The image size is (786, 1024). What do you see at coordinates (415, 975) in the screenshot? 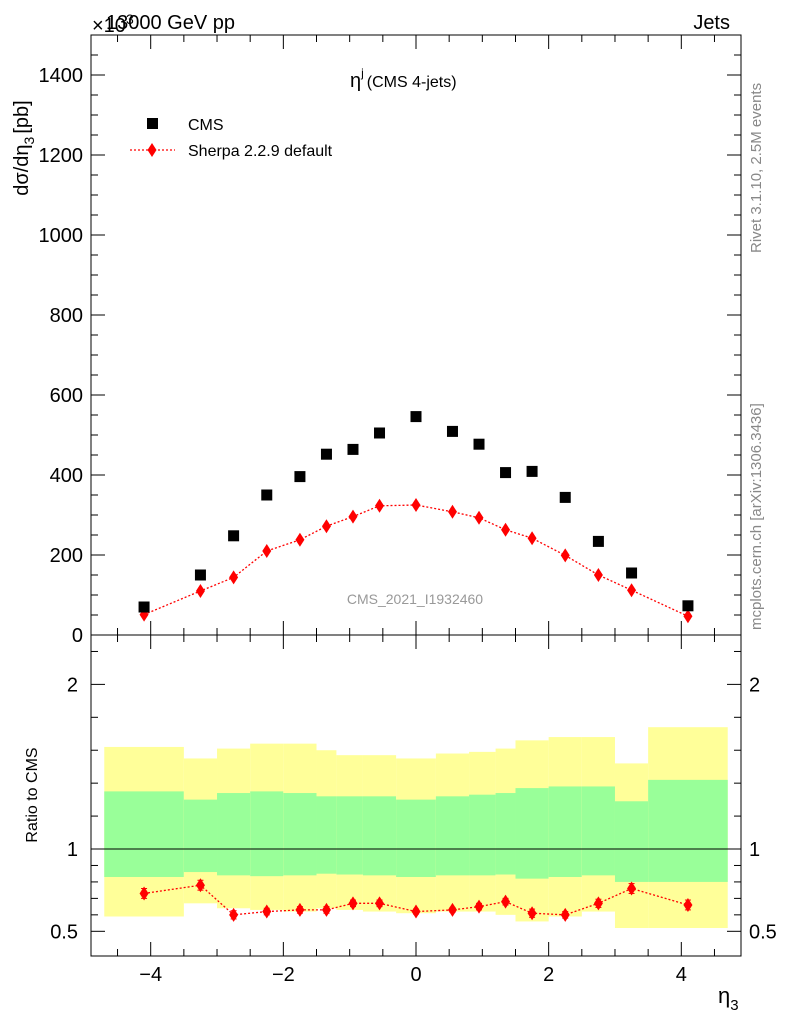
I see `x-tick-label: 0` at bounding box center [415, 975].